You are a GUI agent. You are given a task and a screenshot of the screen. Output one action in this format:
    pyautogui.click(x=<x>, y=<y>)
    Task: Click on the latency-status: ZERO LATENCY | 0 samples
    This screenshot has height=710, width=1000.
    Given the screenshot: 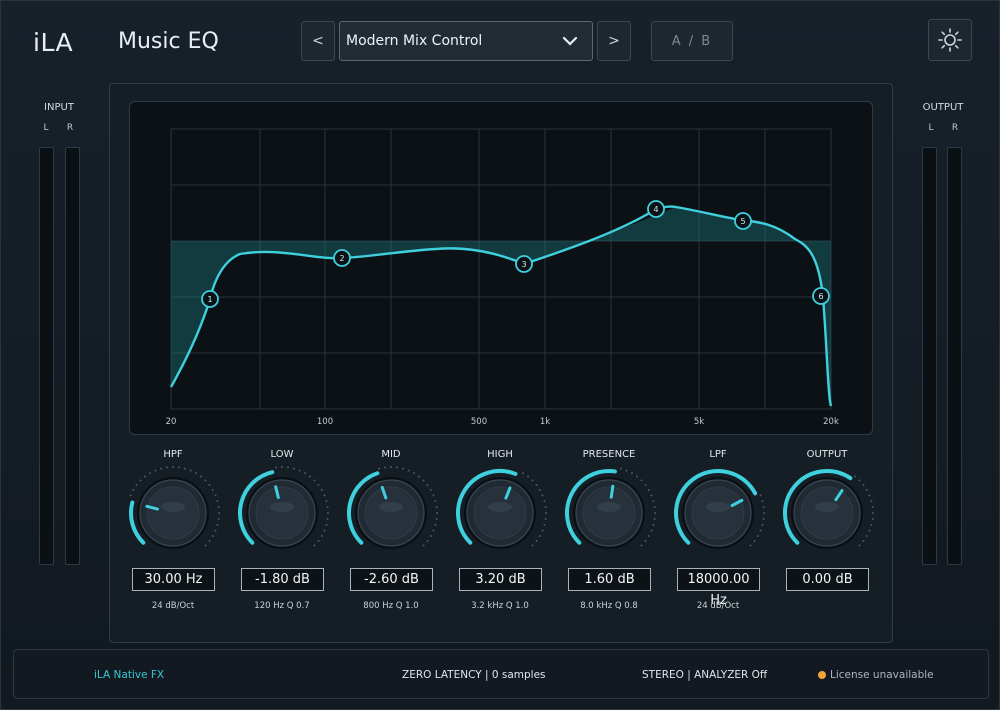 What is the action you would take?
    pyautogui.click(x=474, y=675)
    